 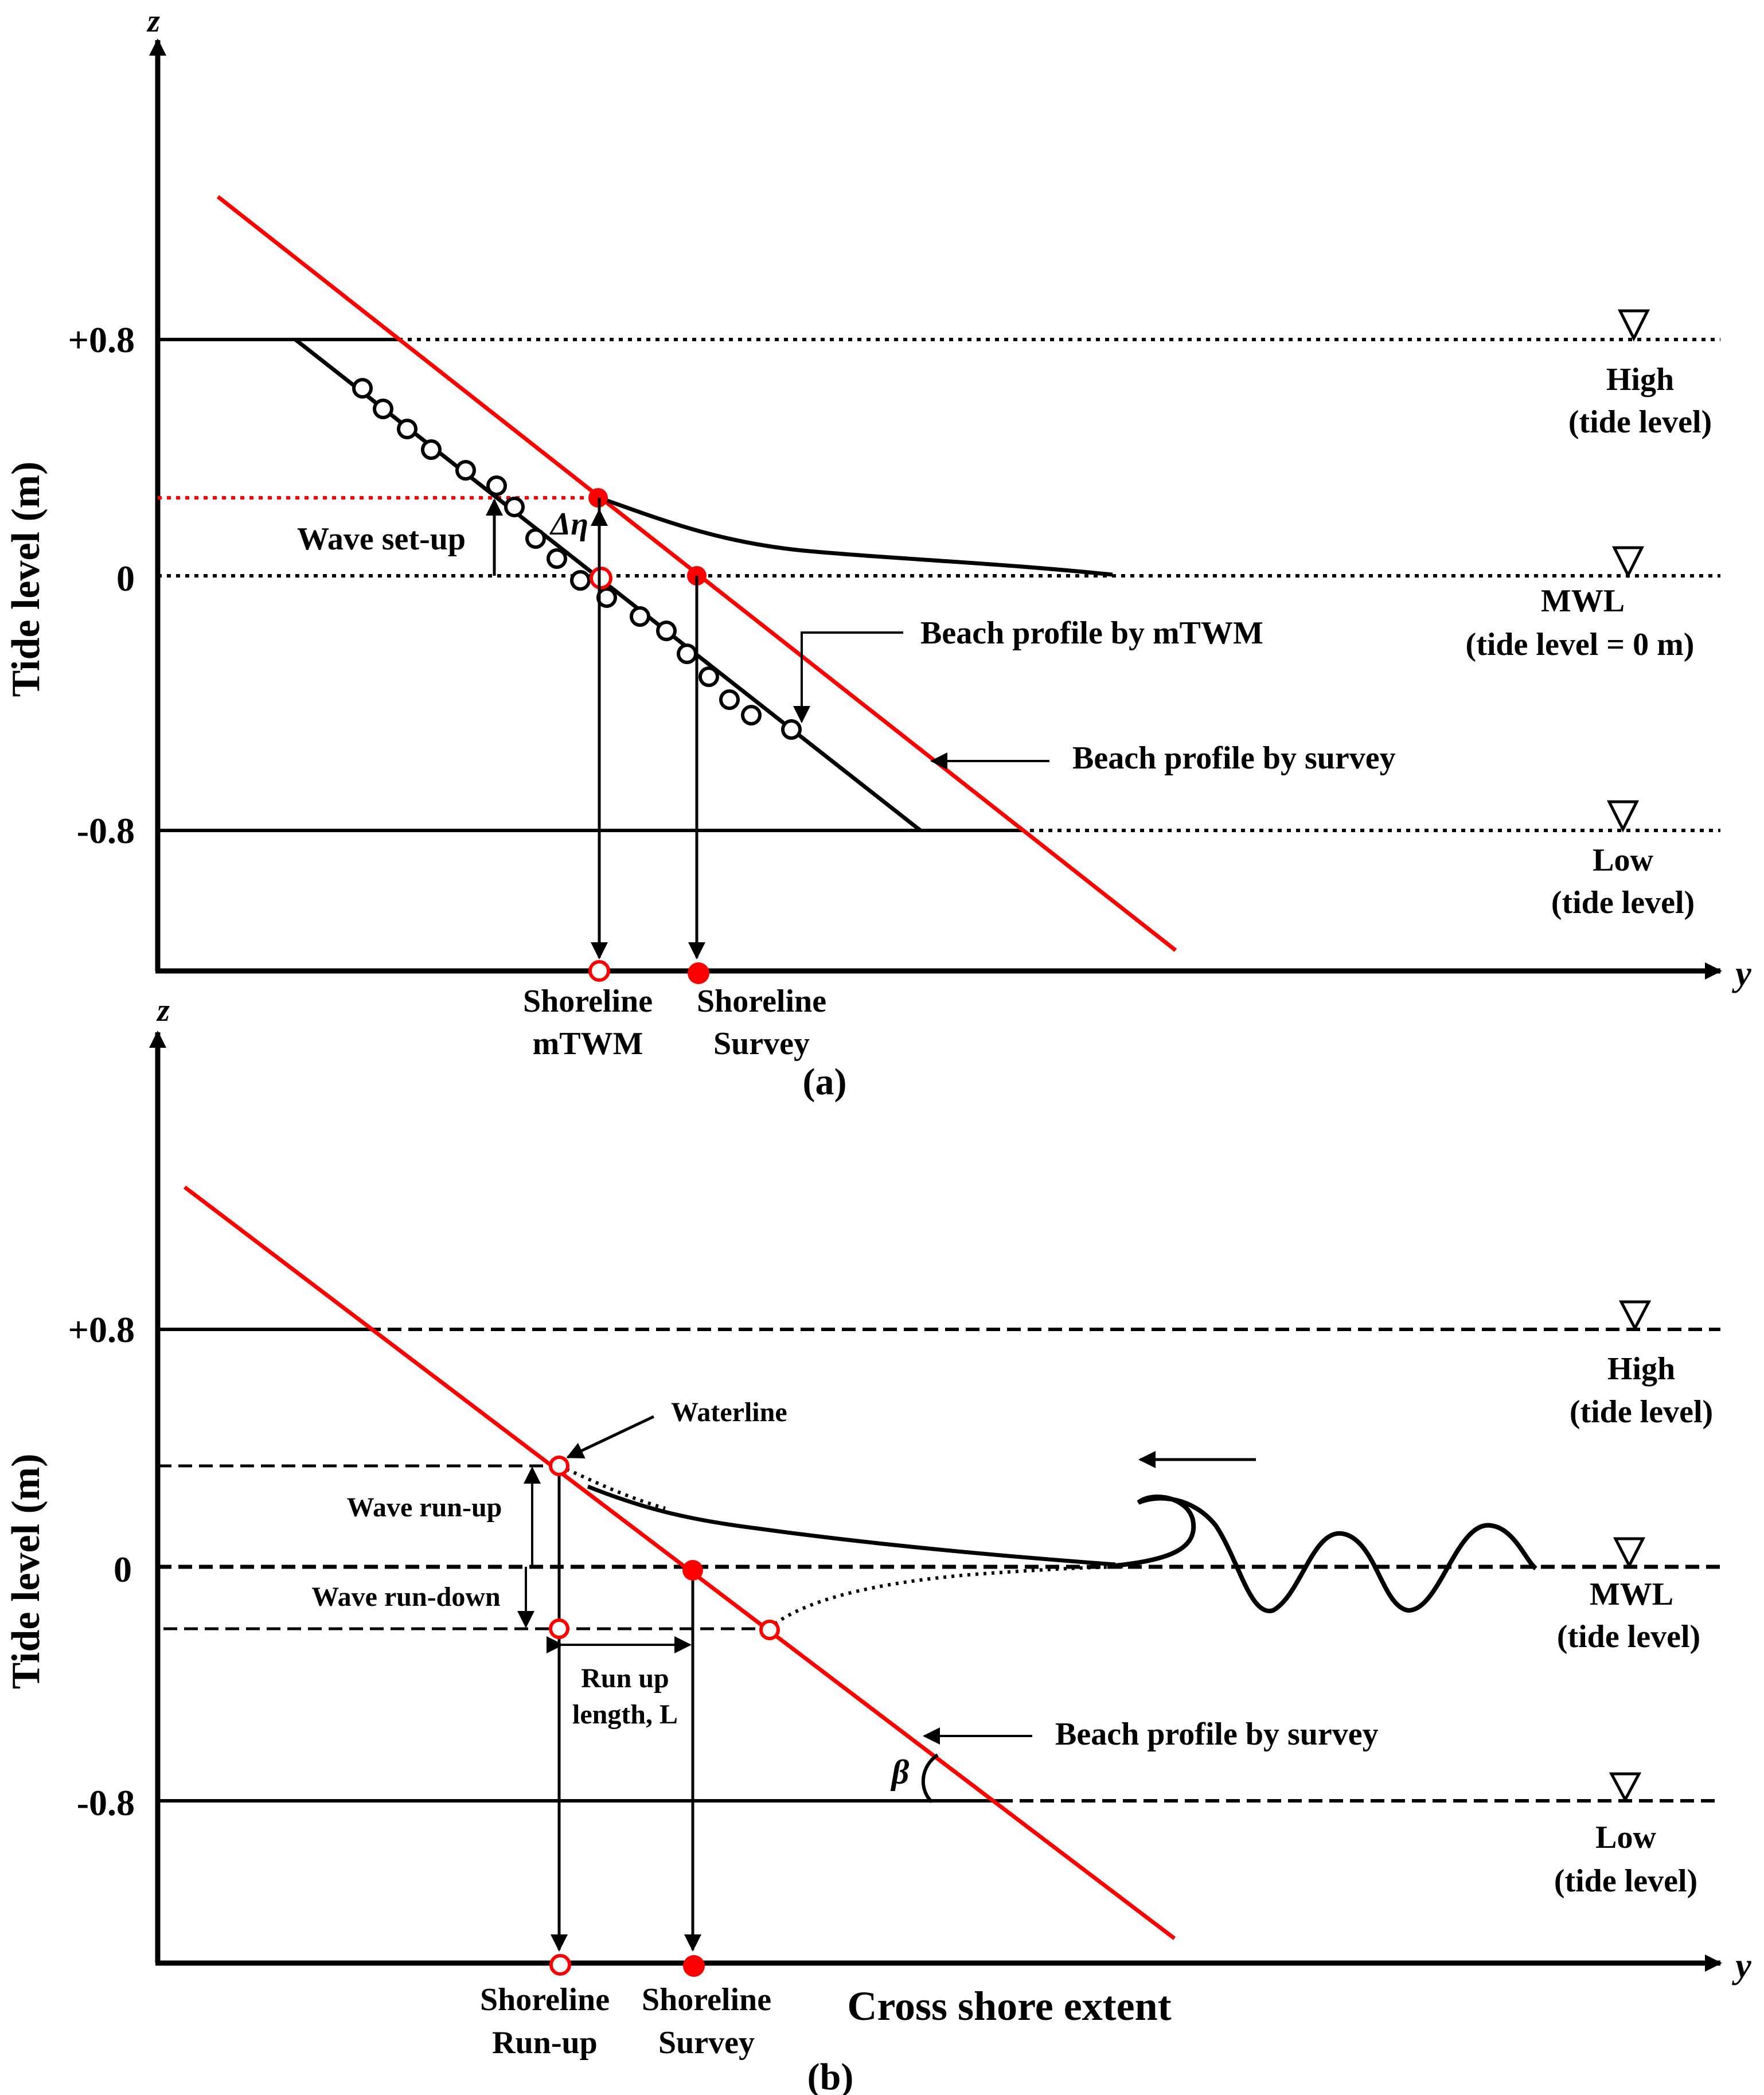 I want to click on caption-a: (a), so click(x=825, y=1082).